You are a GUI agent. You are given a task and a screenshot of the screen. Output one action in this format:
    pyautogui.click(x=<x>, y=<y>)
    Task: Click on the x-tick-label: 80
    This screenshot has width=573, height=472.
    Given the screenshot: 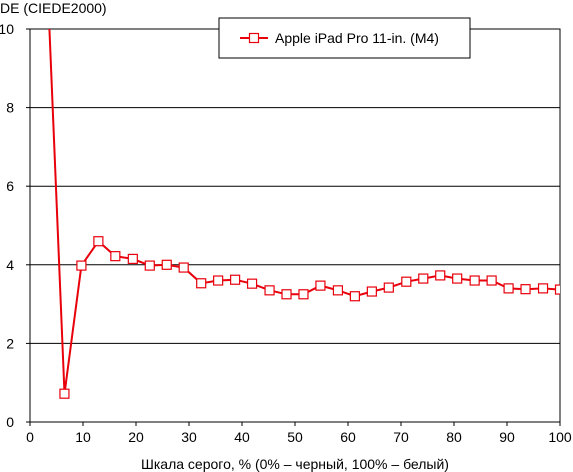 What is the action you would take?
    pyautogui.click(x=454, y=437)
    